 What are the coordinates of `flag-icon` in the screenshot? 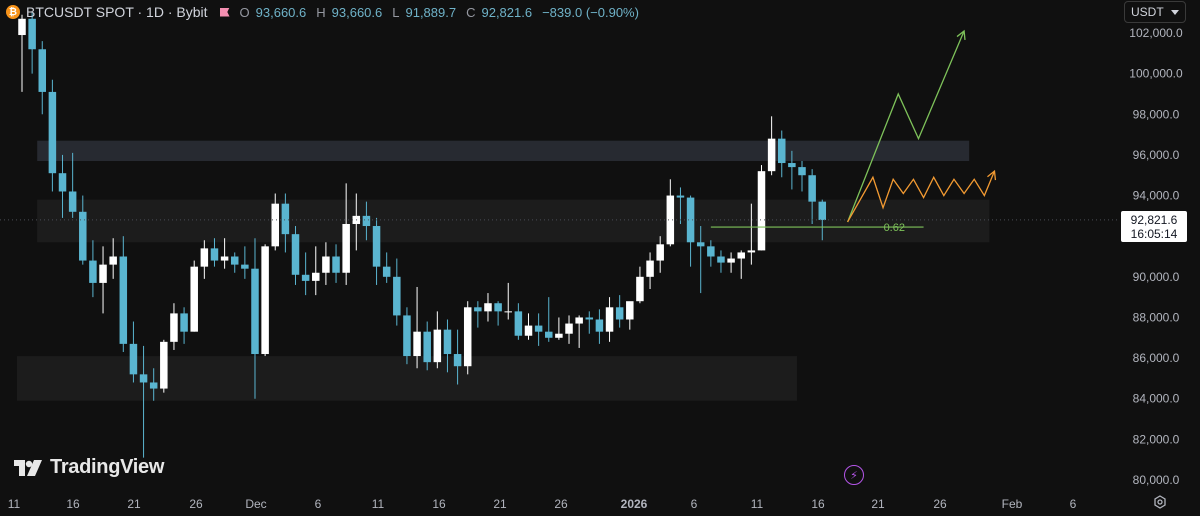 It's located at (224, 12).